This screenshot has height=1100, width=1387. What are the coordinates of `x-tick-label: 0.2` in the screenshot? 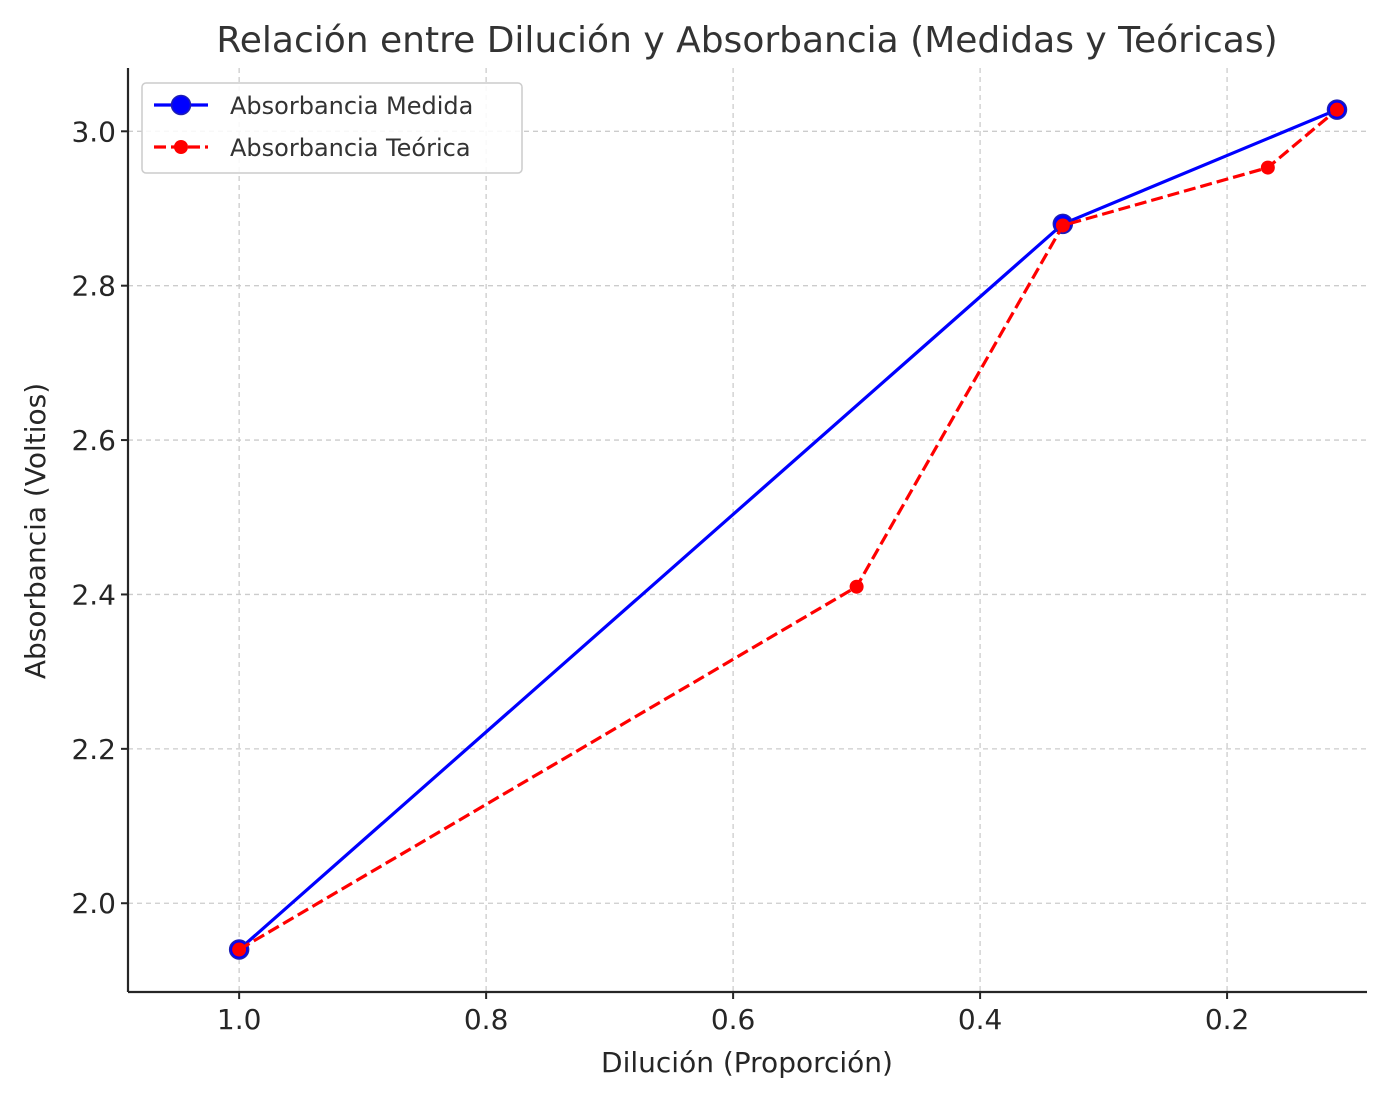 It's located at (1227, 1019).